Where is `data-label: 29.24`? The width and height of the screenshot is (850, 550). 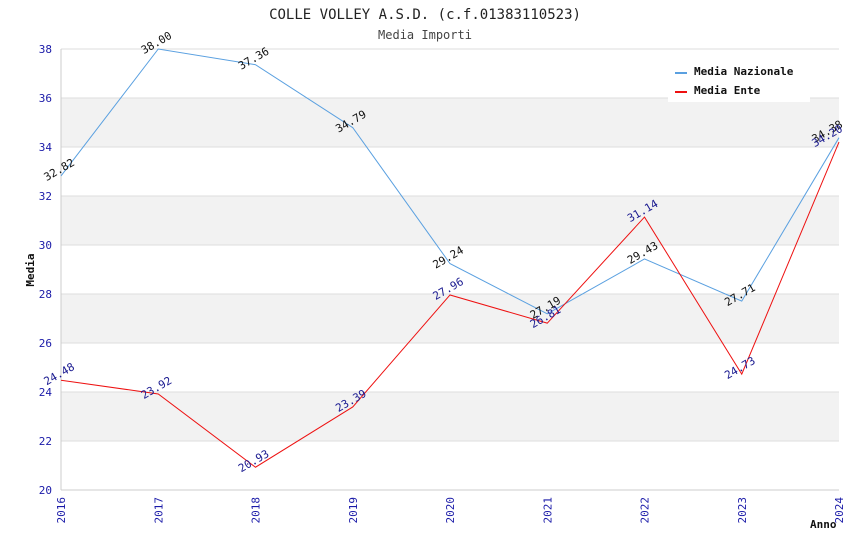
data-label: 29.24 is located at coordinates (449, 257).